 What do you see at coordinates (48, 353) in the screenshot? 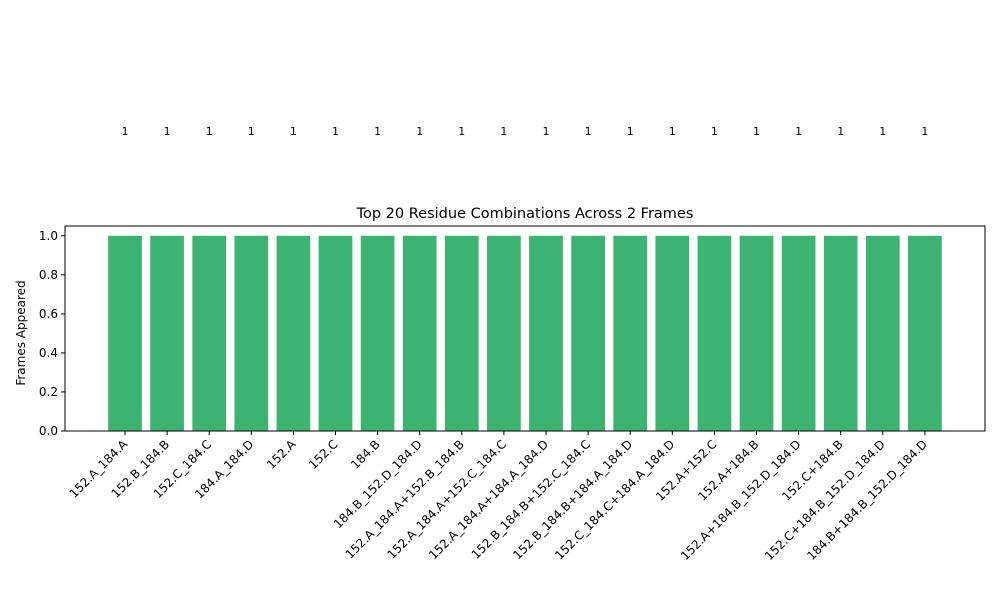
I see `y-tick-label: 0.4` at bounding box center [48, 353].